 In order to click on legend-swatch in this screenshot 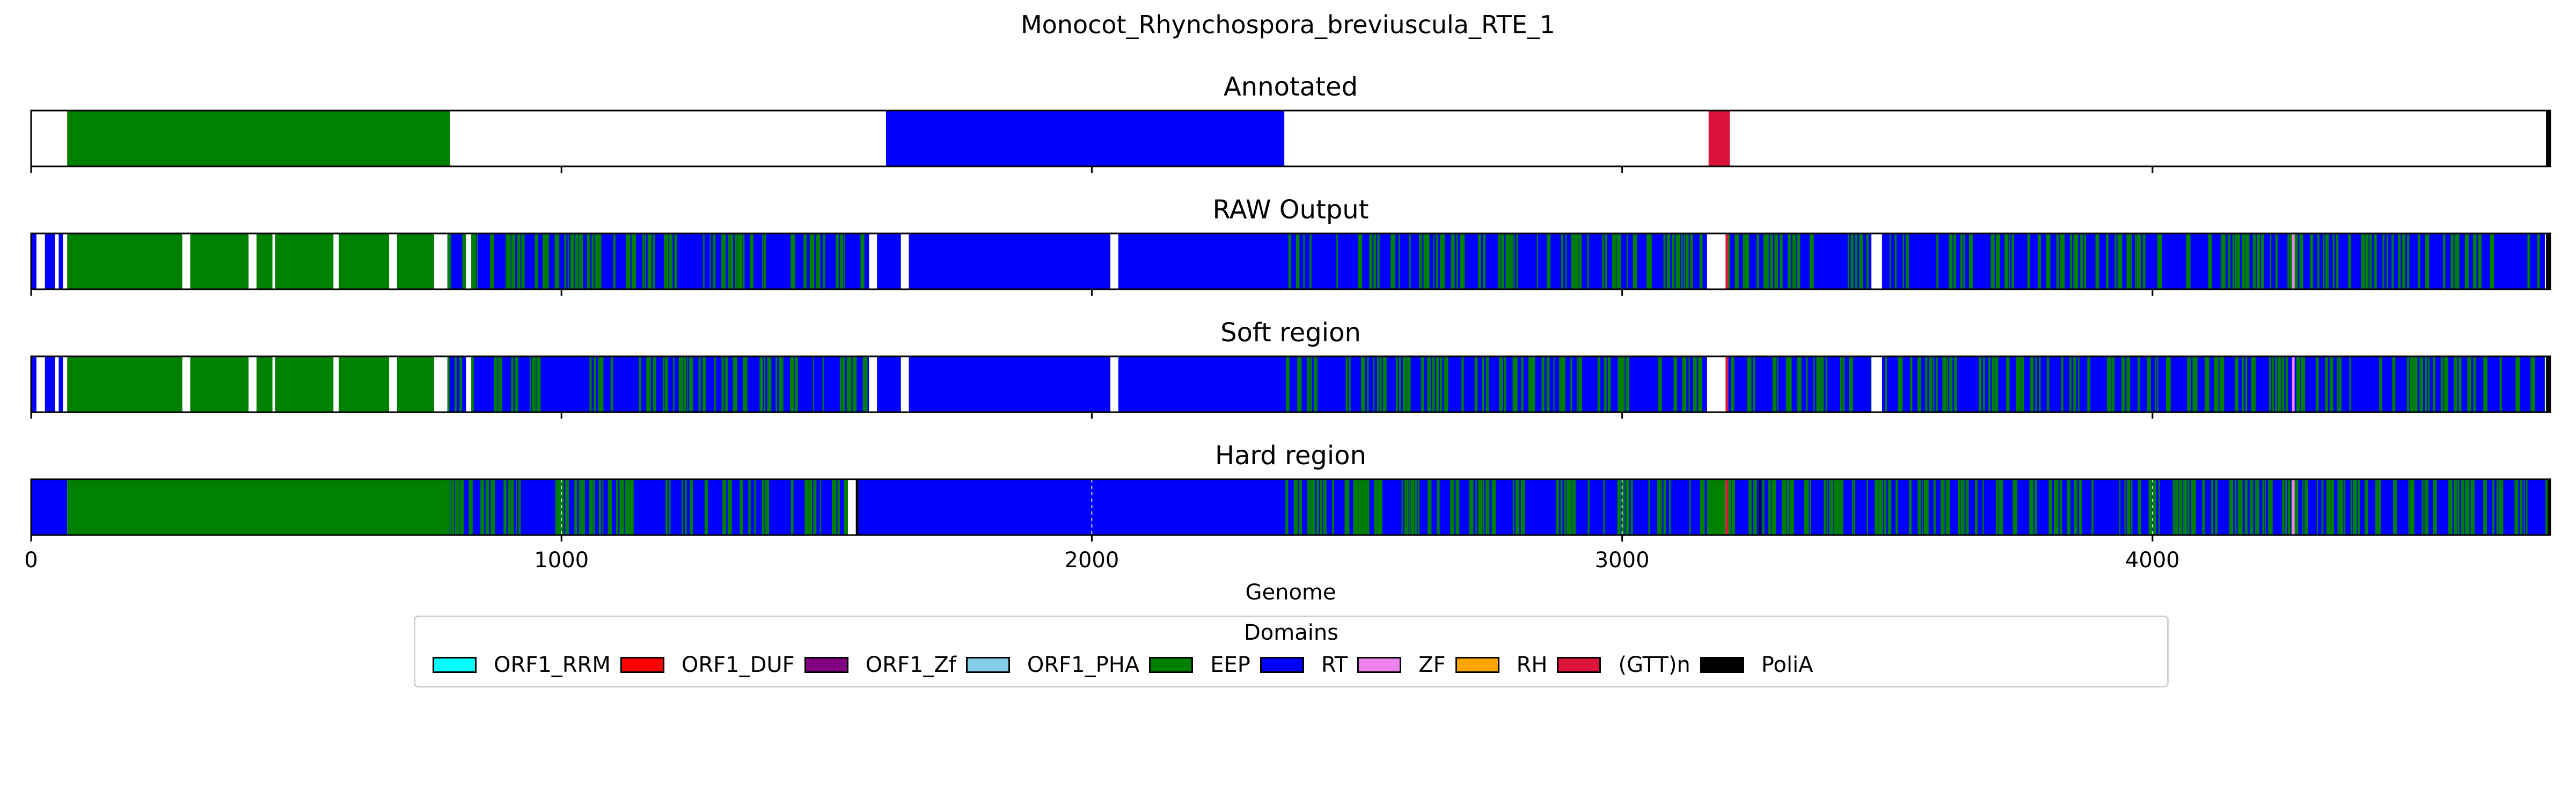, I will do `click(1722, 665)`.